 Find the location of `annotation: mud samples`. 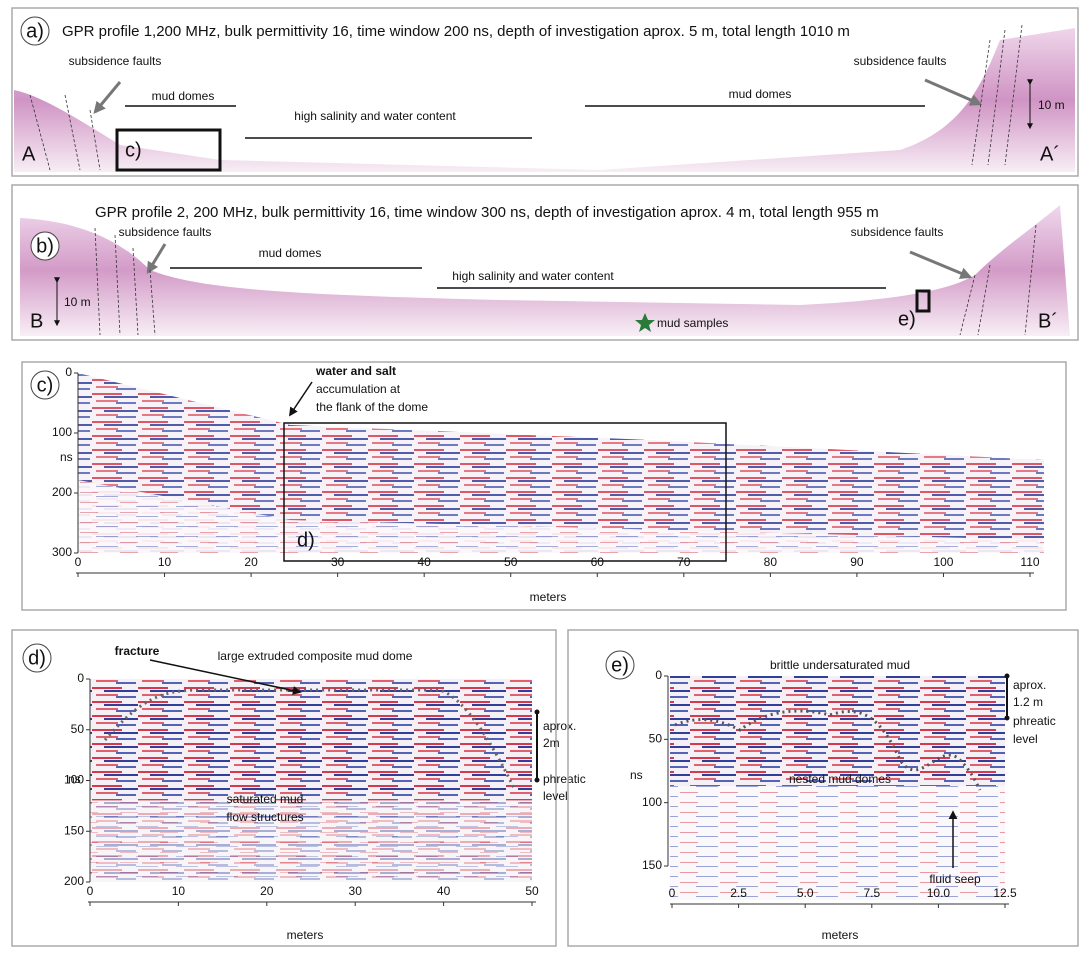

annotation: mud samples is located at coordinates (692, 323).